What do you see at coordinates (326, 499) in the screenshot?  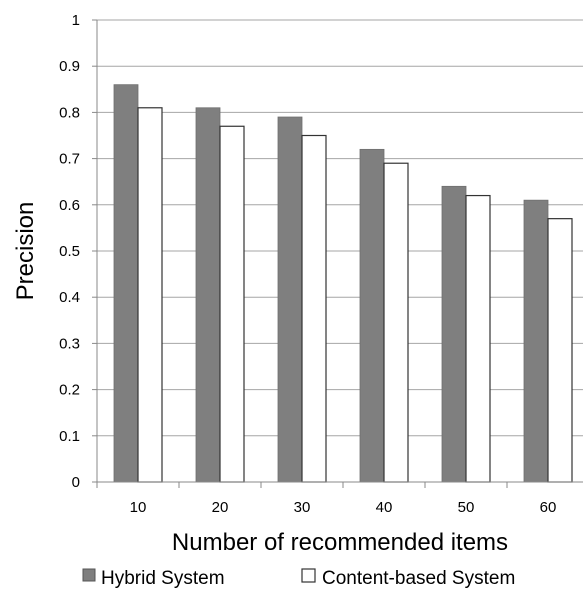 I see `x-tick-labels: 10 20 30 40 50 60` at bounding box center [326, 499].